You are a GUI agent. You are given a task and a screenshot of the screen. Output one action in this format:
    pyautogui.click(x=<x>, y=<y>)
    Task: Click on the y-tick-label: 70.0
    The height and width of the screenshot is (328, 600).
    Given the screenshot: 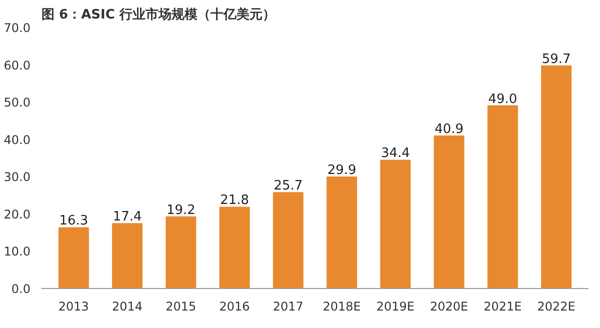 What is the action you would take?
    pyautogui.click(x=17, y=28)
    